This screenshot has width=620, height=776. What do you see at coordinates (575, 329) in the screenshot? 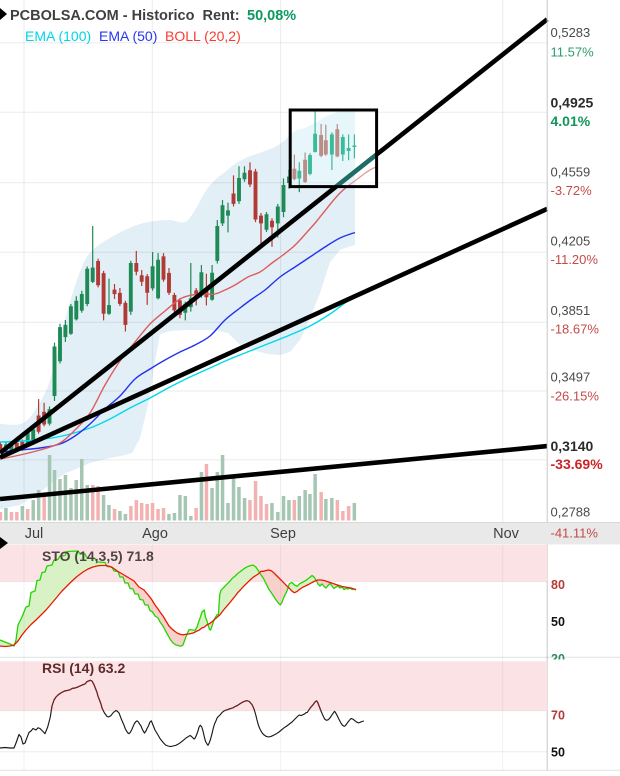
I see `svg-text: -18.67%` at bounding box center [575, 329].